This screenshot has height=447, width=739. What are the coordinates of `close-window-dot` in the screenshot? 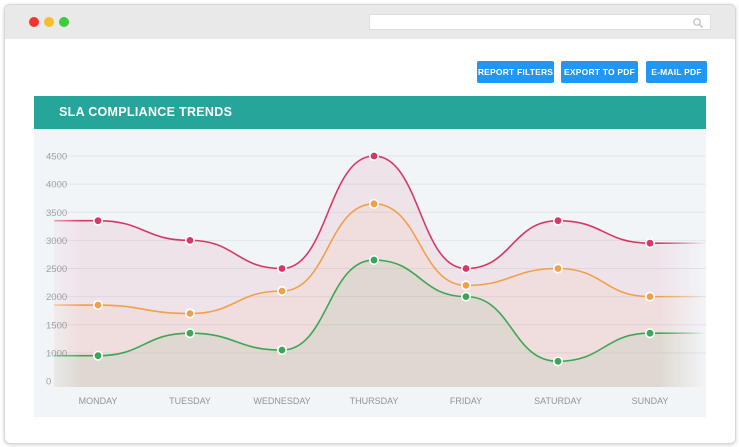 It's located at (34, 22).